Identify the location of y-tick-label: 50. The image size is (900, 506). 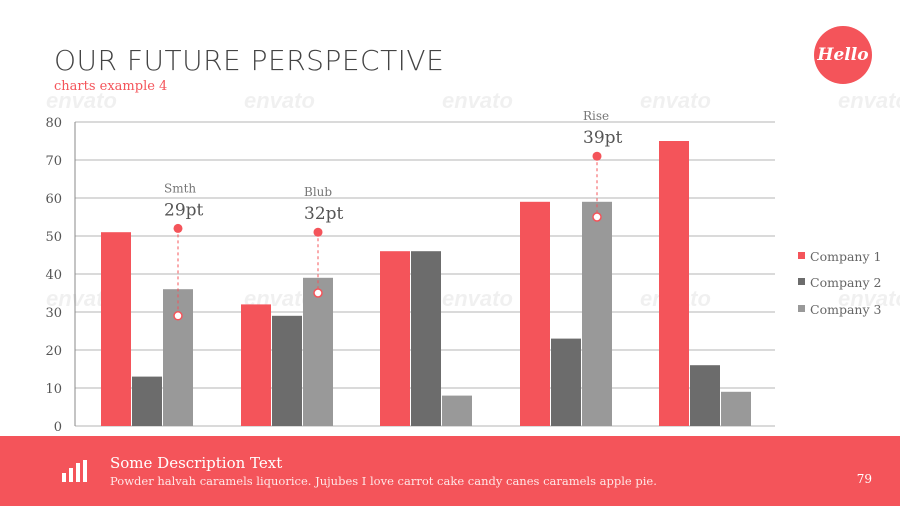
(53, 237).